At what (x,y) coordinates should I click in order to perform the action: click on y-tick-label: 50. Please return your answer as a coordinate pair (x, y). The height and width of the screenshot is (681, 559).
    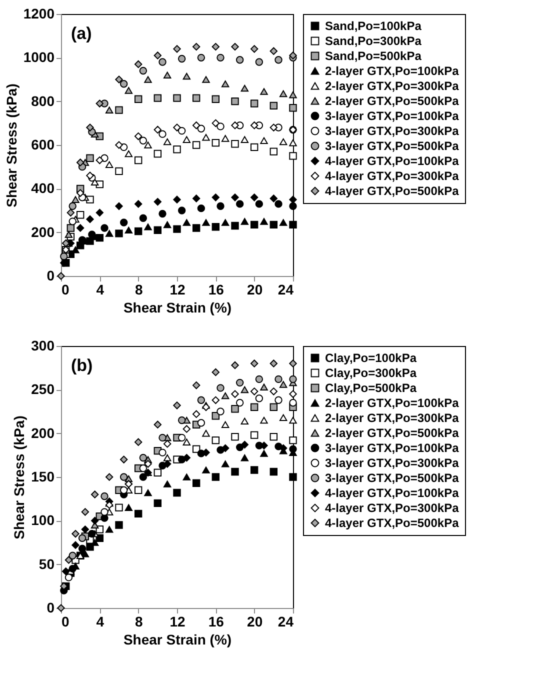
    Looking at the image, I should click on (46, 564).